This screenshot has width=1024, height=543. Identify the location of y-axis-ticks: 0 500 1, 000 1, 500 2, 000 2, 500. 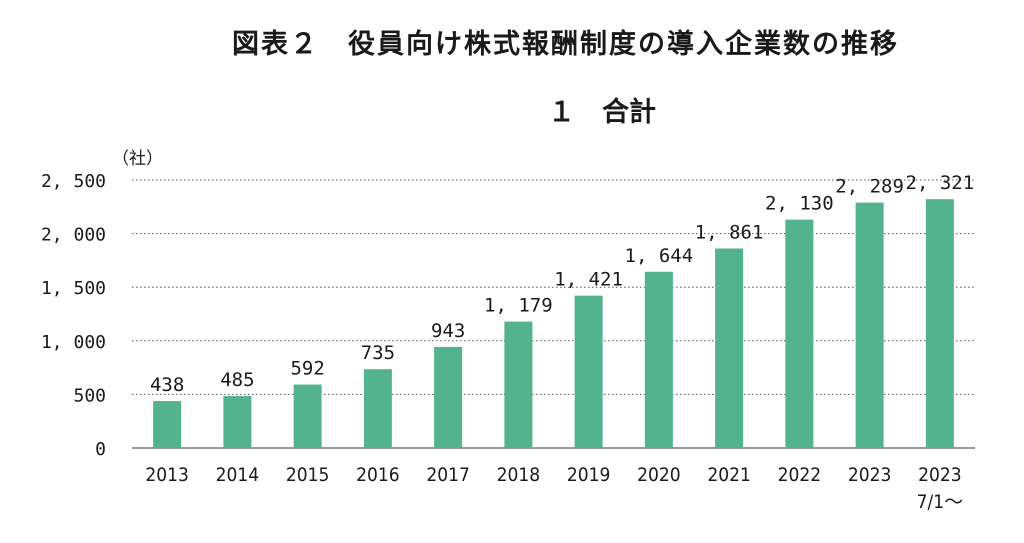
(73, 315).